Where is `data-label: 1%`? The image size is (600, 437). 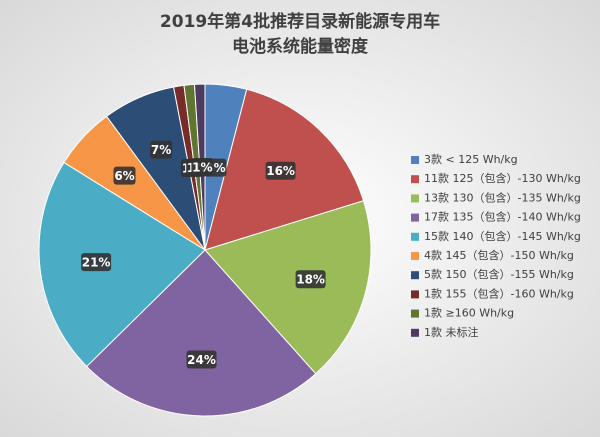 data-label: 1% is located at coordinates (202, 168).